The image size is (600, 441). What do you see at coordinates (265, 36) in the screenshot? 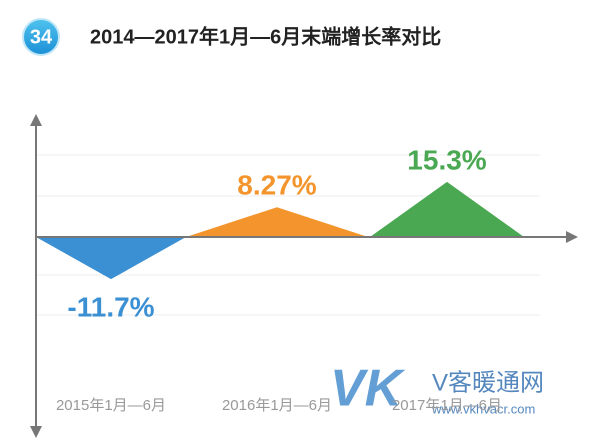
I see `chart-title: 2014—2017年1月—6月末端增长率对比` at bounding box center [265, 36].